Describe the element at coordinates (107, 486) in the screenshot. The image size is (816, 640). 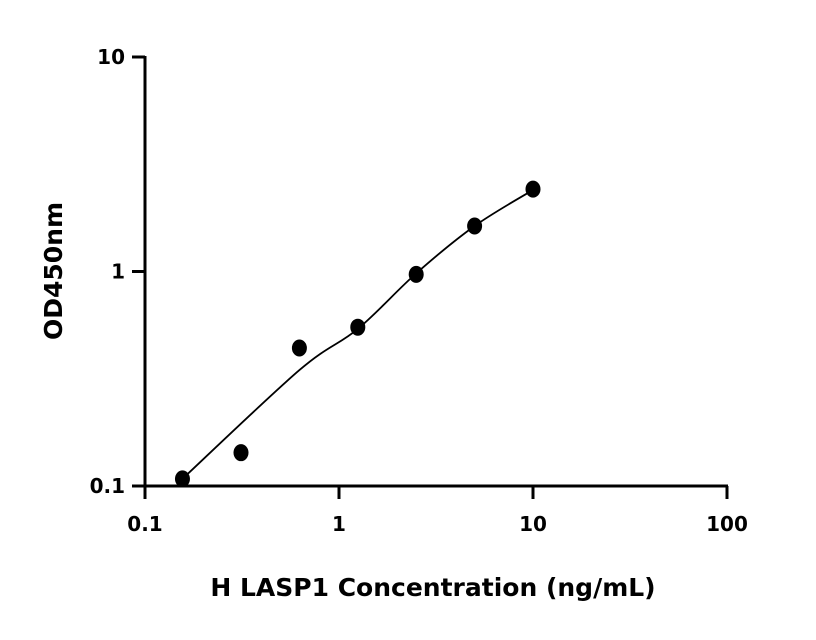
I see `y-tick-label: 0.1` at that location.